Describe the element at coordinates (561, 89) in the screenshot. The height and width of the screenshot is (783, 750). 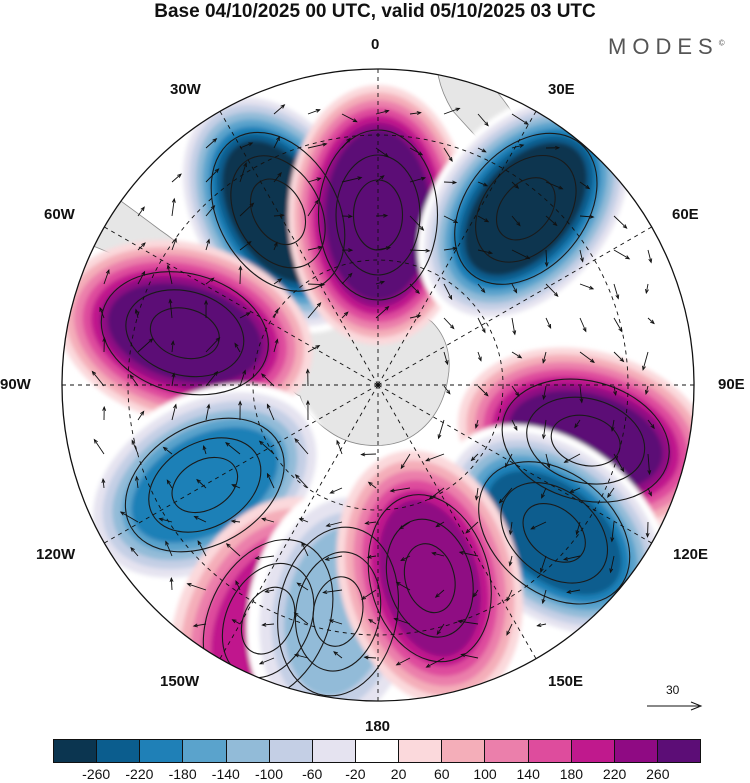
I see `lon-label-30e: 30E` at that location.